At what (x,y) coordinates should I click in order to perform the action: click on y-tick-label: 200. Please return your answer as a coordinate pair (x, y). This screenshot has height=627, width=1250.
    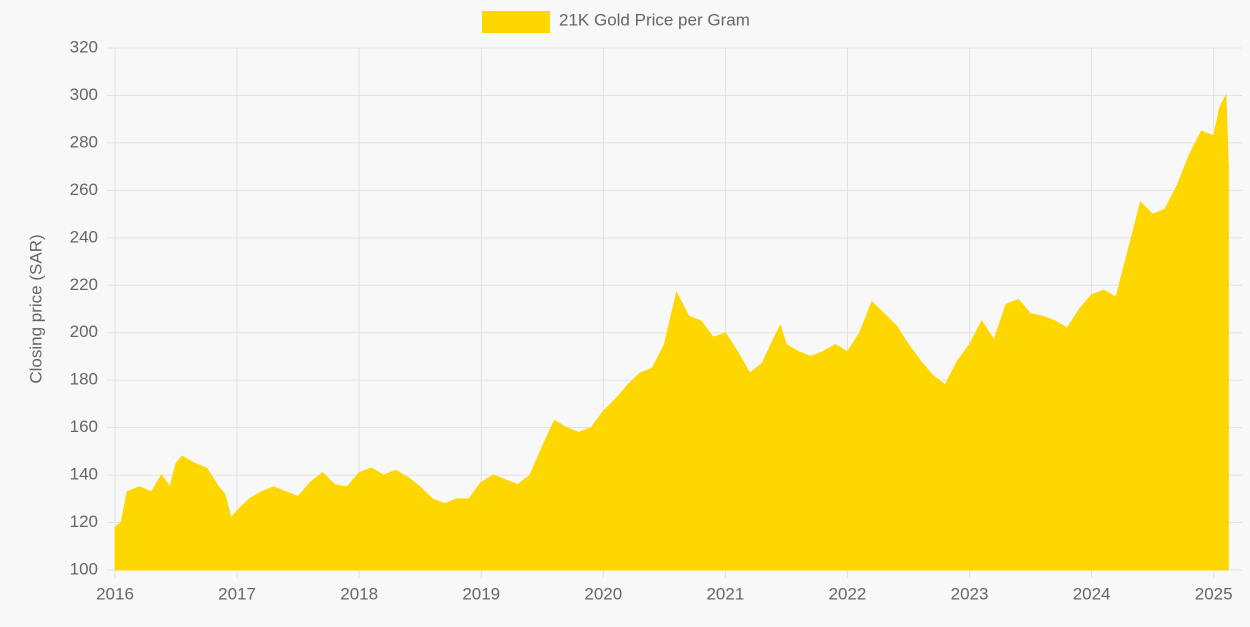
    Looking at the image, I should click on (84, 331).